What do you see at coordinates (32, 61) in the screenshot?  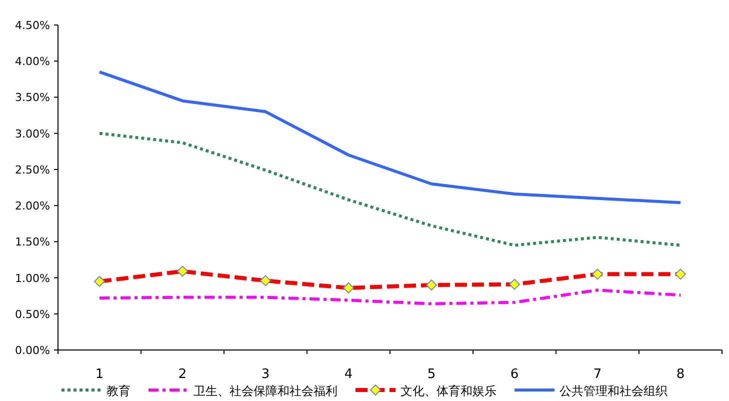 I see `y-tick-label: 4.00%` at bounding box center [32, 61].